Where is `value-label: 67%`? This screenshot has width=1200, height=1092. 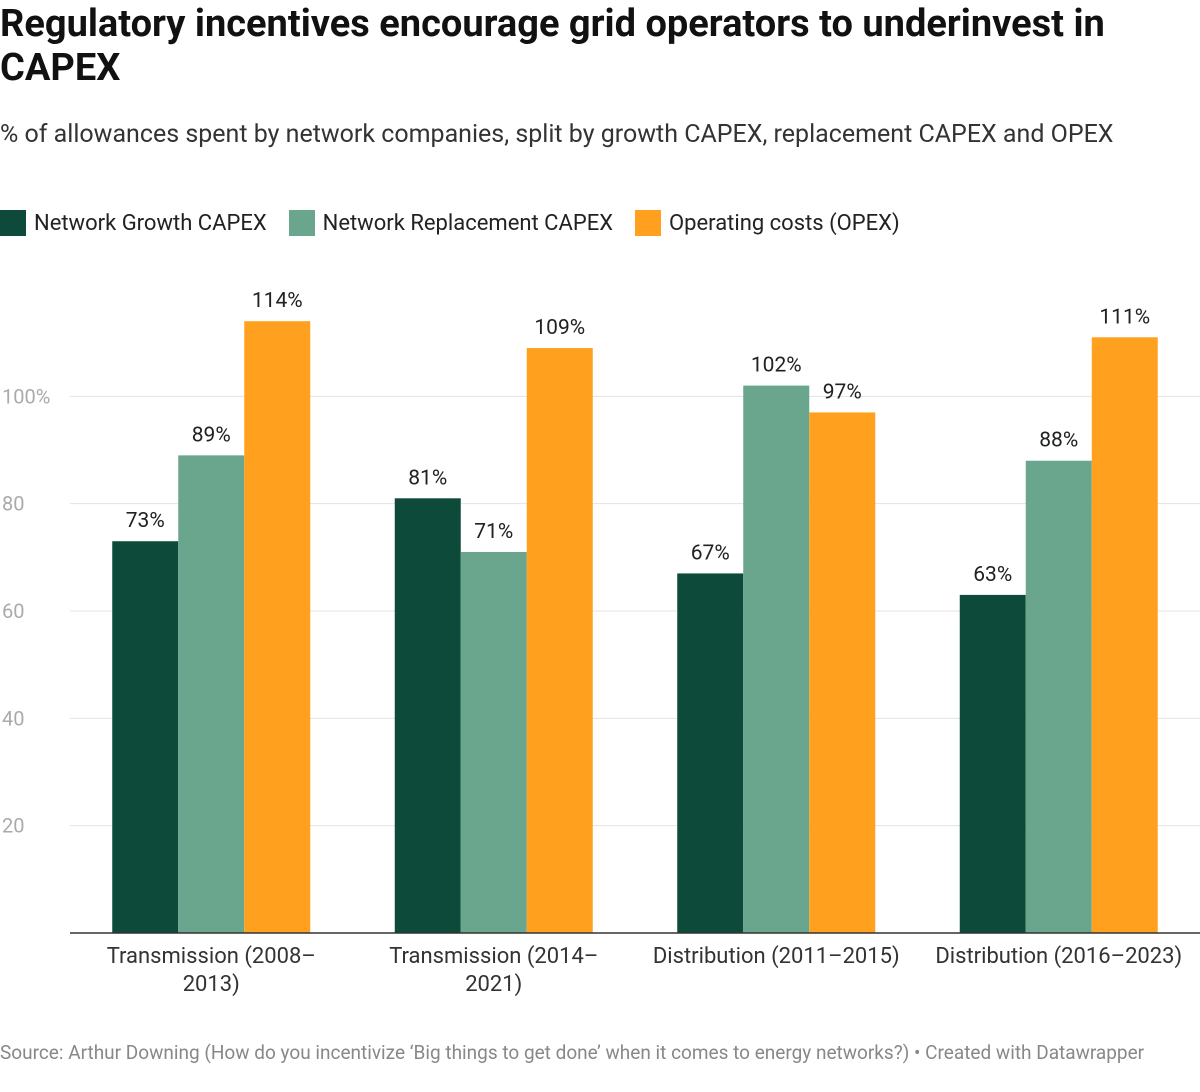
value-label: 67% is located at coordinates (710, 553).